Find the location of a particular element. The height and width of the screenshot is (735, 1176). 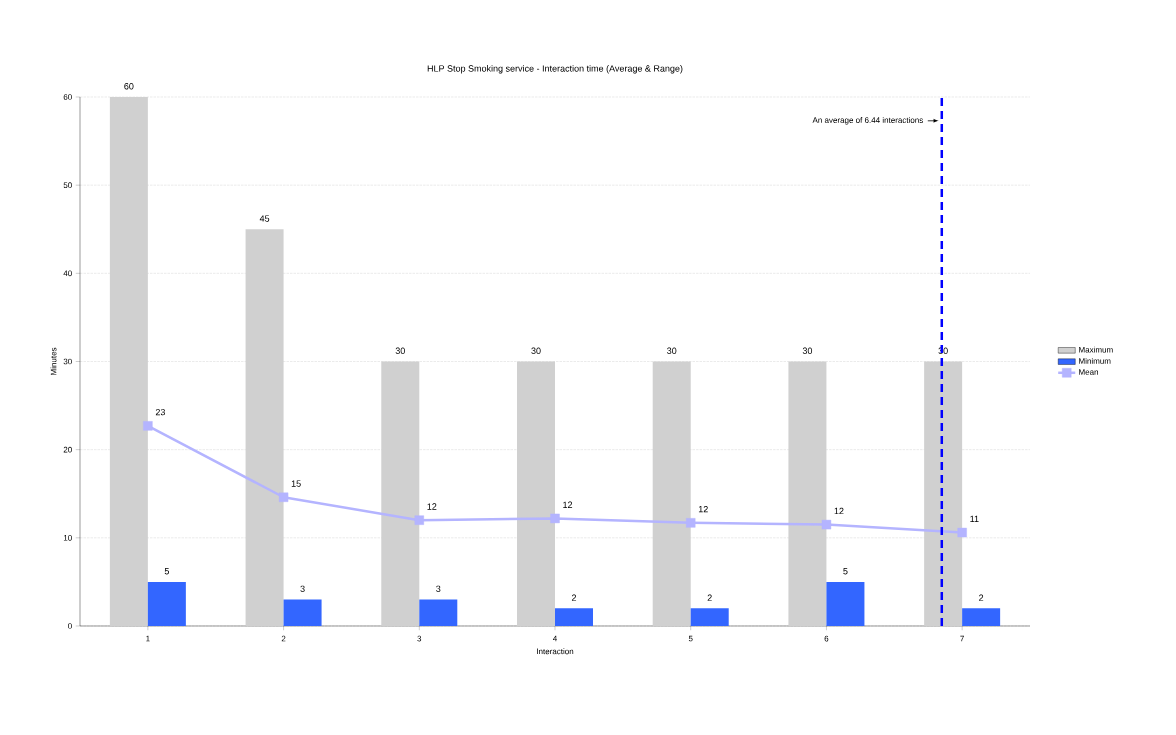

x-tick-label: 6 is located at coordinates (826, 638).